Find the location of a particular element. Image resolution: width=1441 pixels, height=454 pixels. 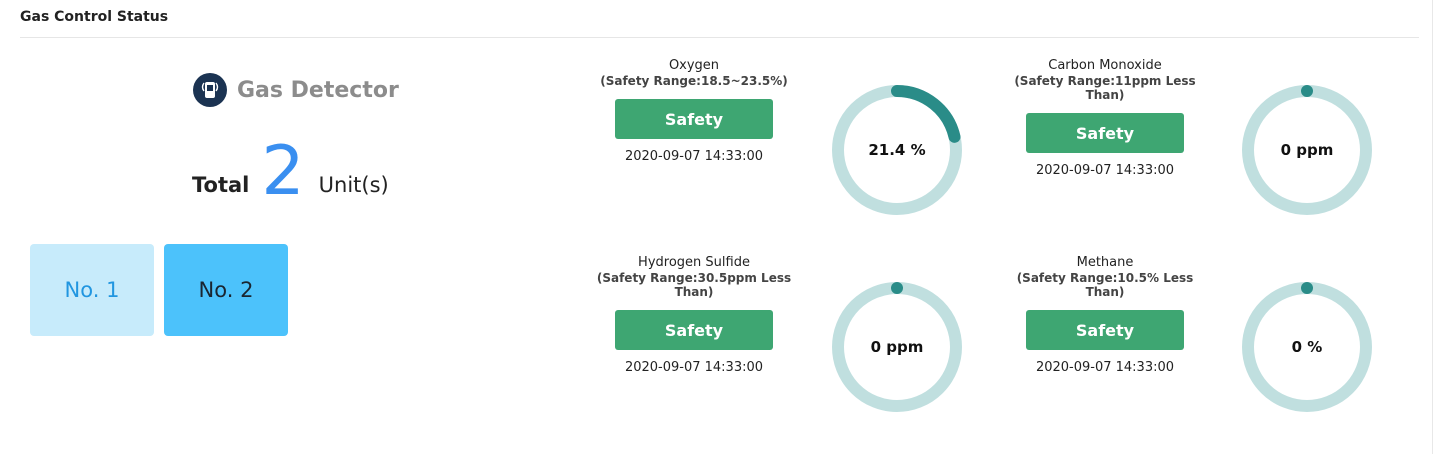

carbon-monoxide-gauge: 0 ppm is located at coordinates (1307, 150).